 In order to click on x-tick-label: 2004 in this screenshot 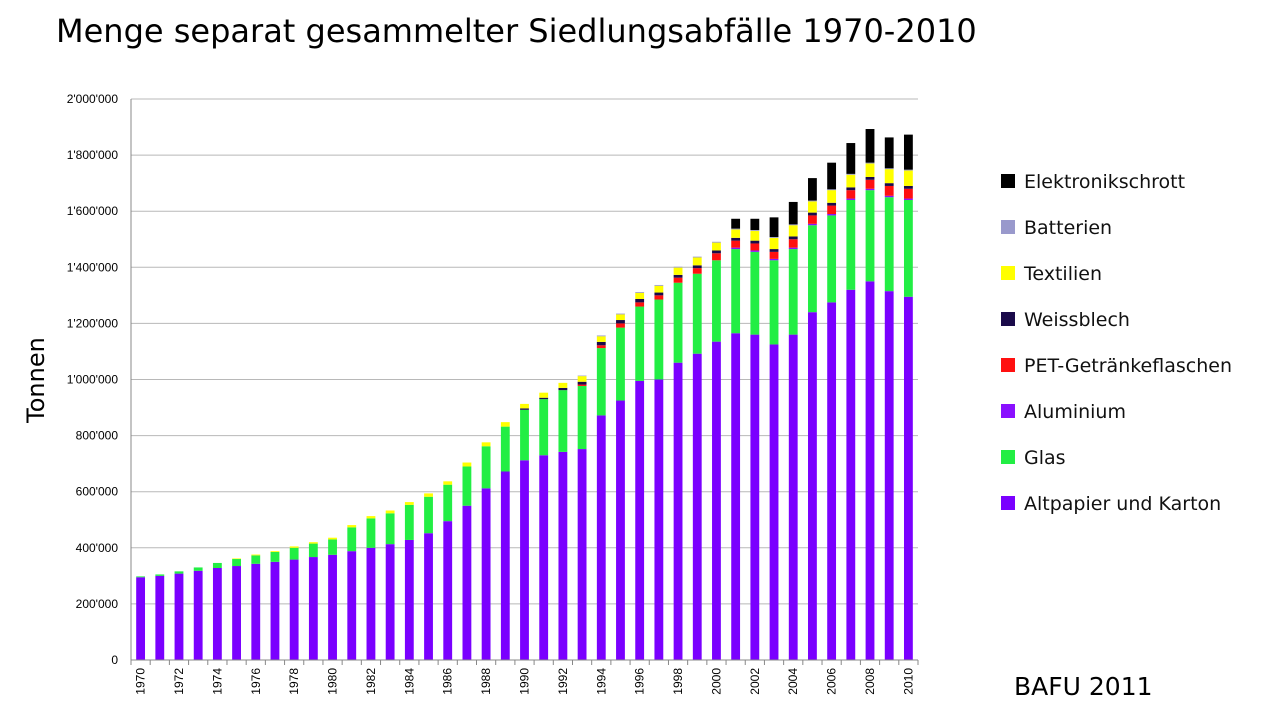, I will do `click(793, 681)`.